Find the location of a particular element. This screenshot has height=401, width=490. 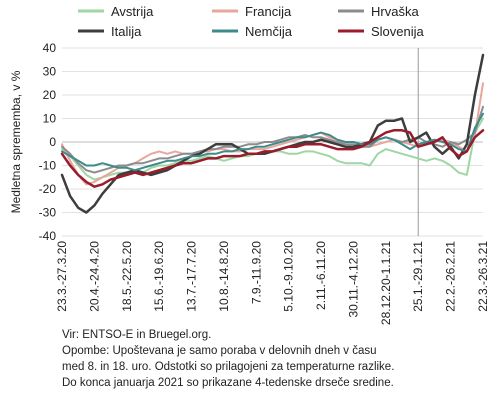

legend-item: Nemčija is located at coordinates (252, 31).